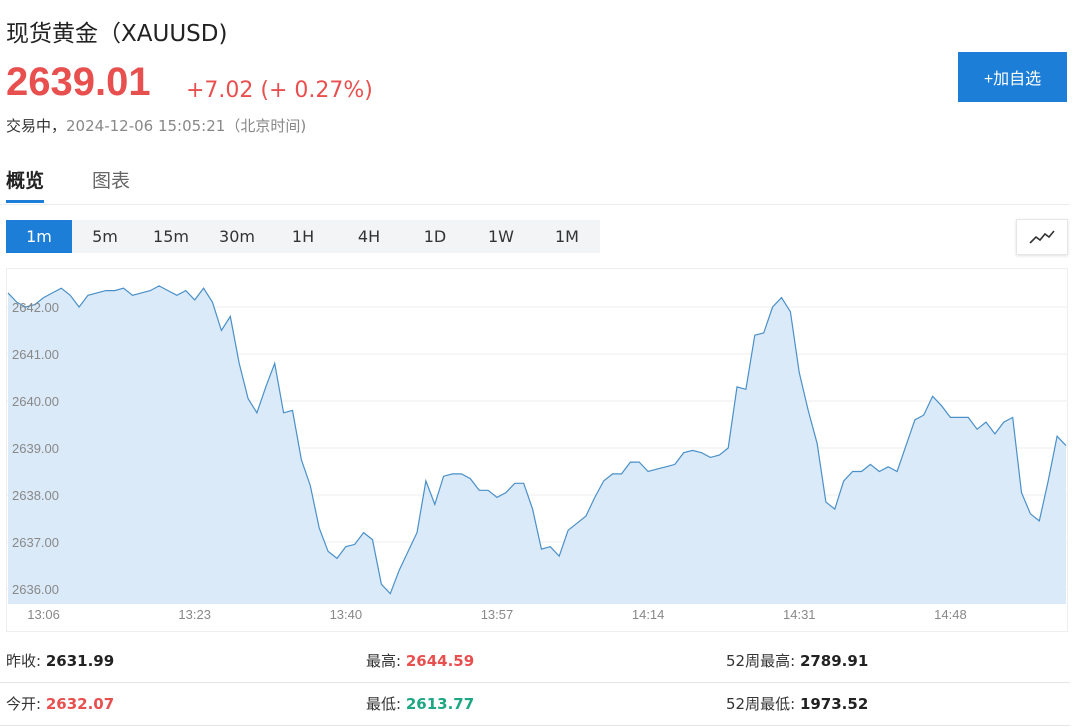  Describe the element at coordinates (111, 181) in the screenshot. I see `tab-chart: 图表` at that location.